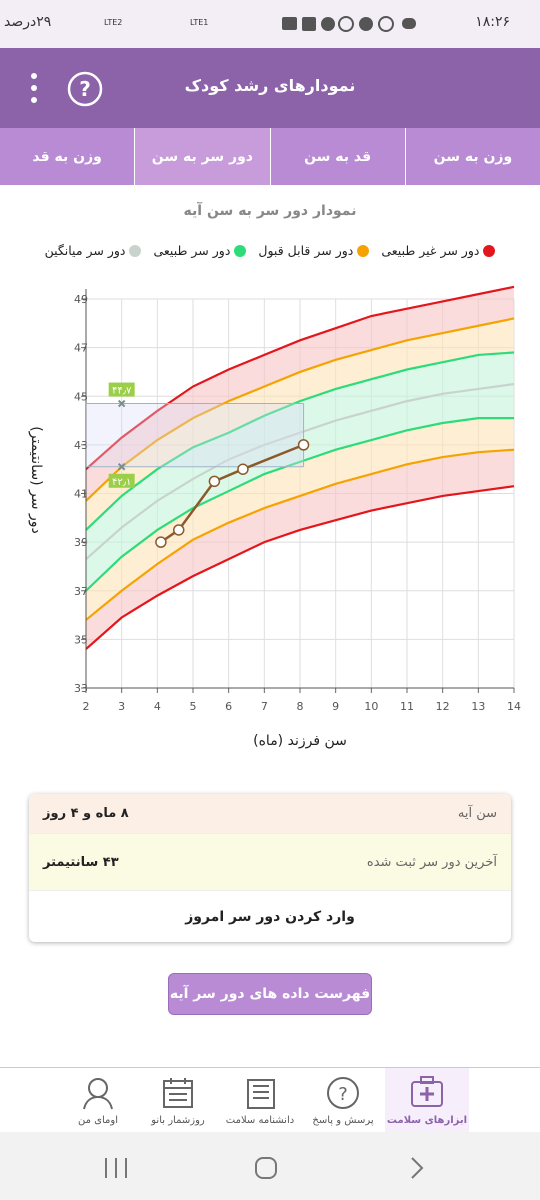 The width and height of the screenshot is (540, 1200). I want to click on nav-item: ? پرسش و پاسخ, so click(343, 1100).